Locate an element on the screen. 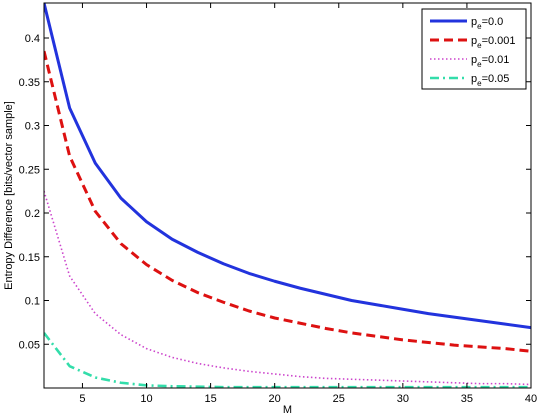  legend-entry-value: =0.01 is located at coordinates (496, 60).